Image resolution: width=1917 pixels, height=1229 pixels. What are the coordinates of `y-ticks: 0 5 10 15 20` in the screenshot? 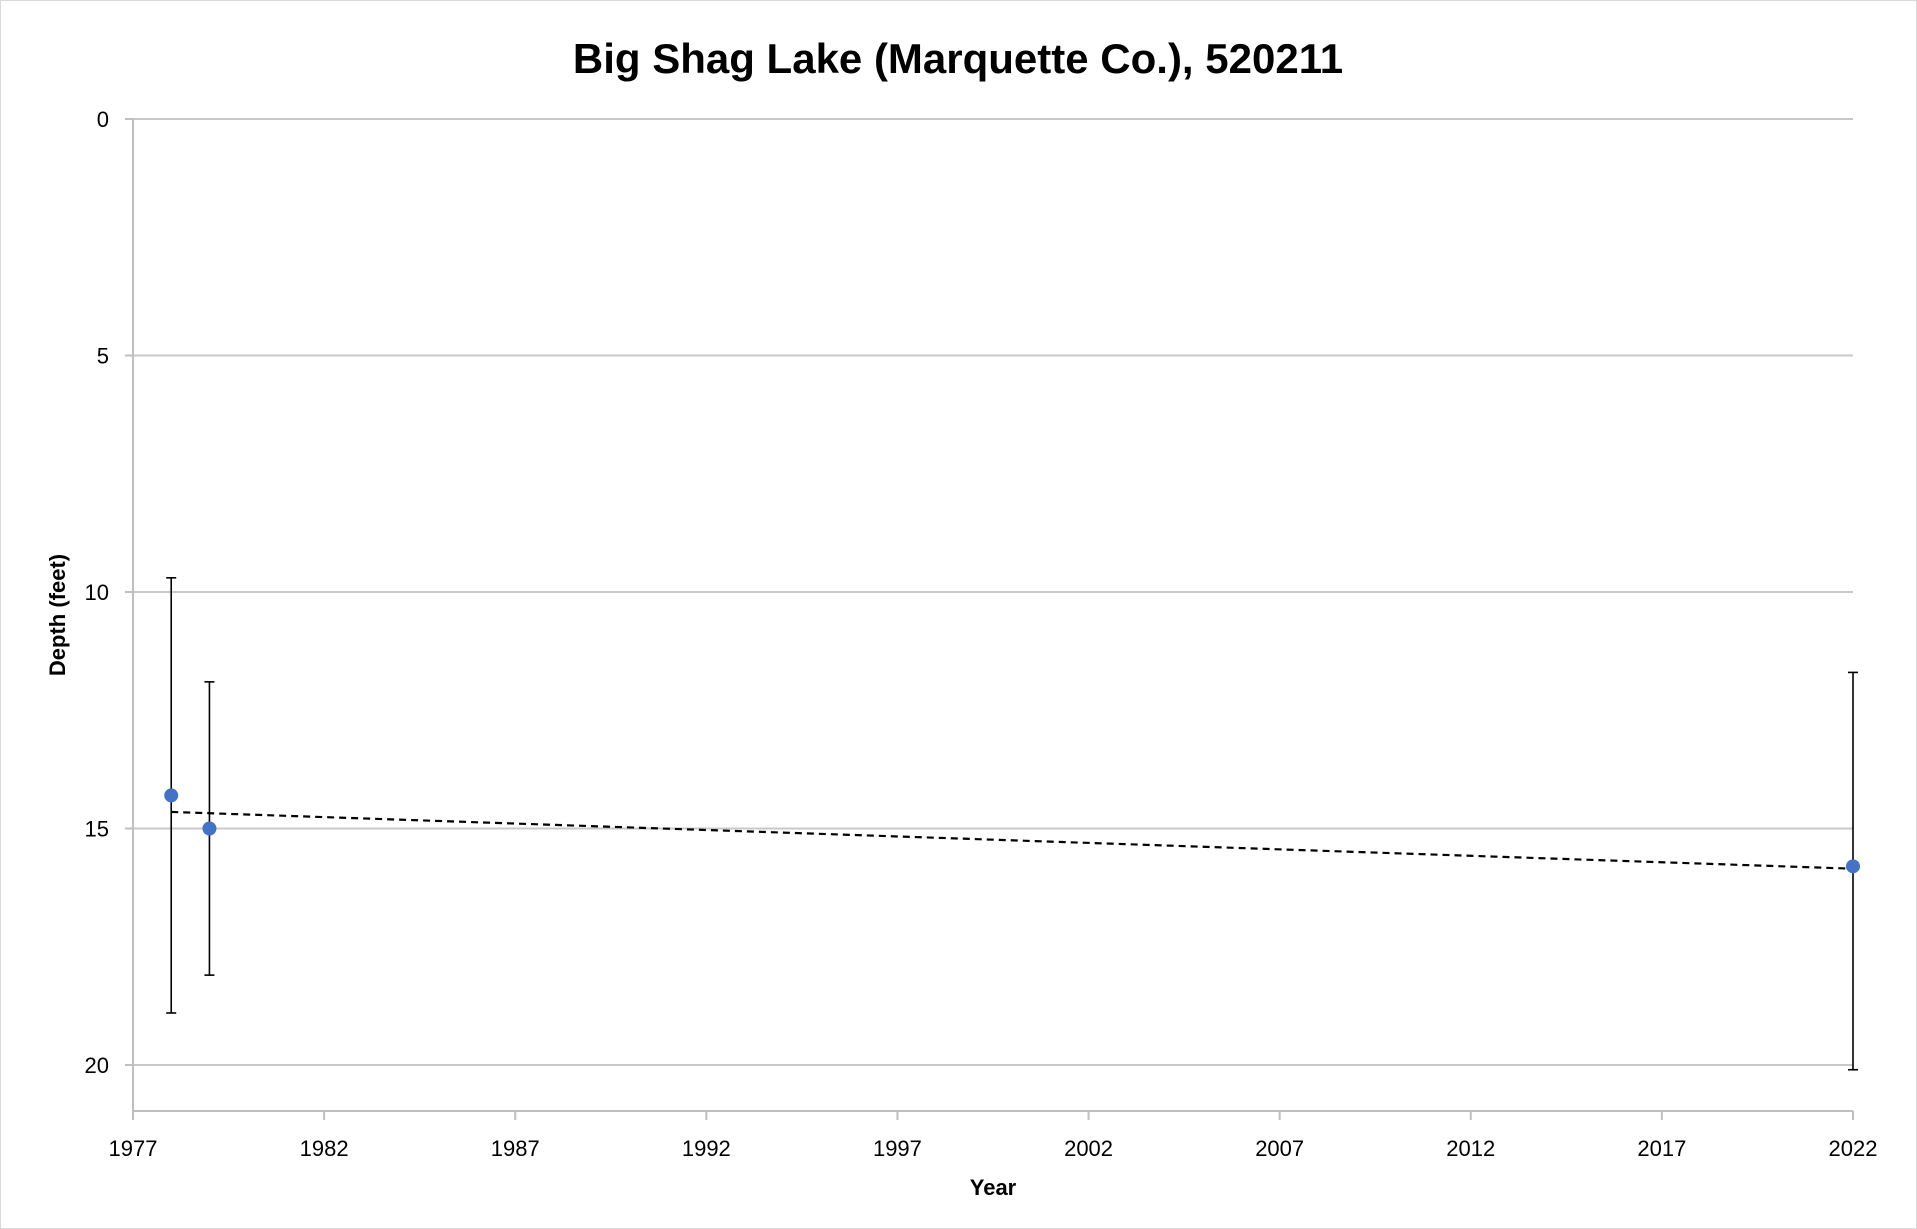 It's located at (109, 592).